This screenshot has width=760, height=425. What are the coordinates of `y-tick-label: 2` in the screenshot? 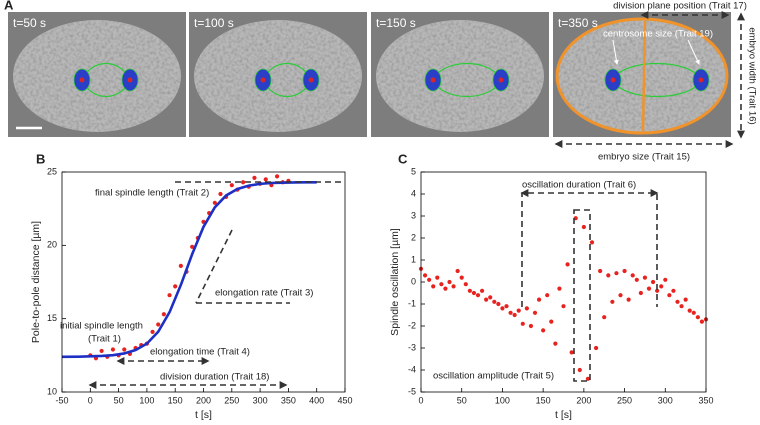 It's located at (413, 237).